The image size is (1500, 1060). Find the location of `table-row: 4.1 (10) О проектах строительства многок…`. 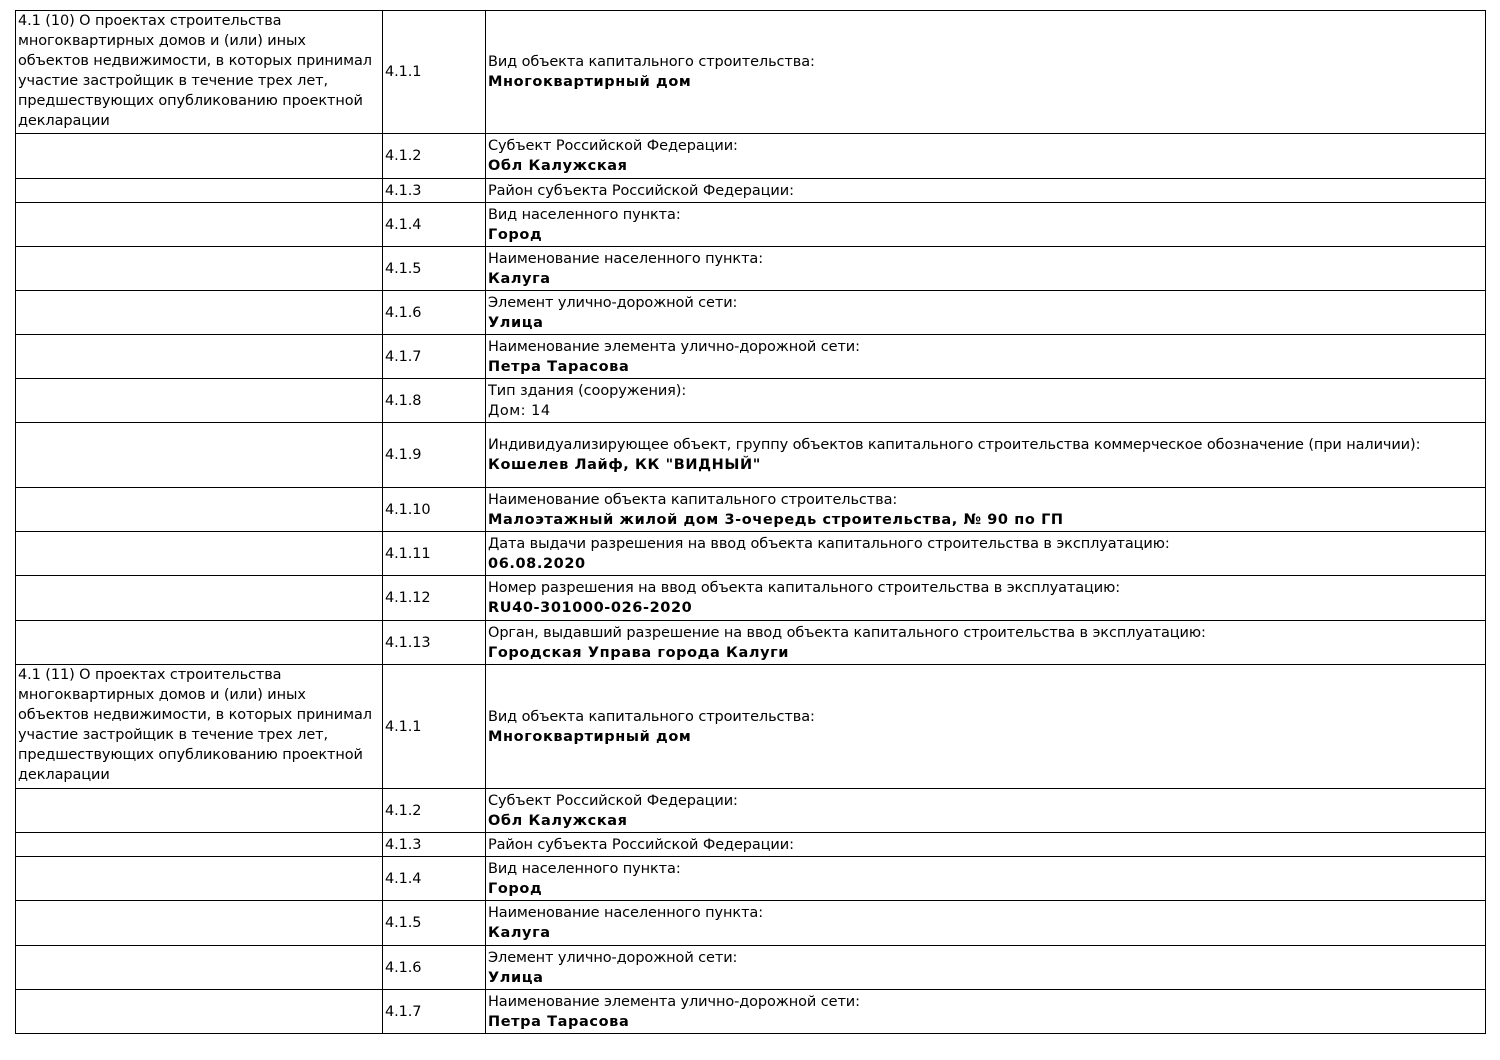

table-row: 4.1 (10) О проектах строительства многок… is located at coordinates (750, 72).